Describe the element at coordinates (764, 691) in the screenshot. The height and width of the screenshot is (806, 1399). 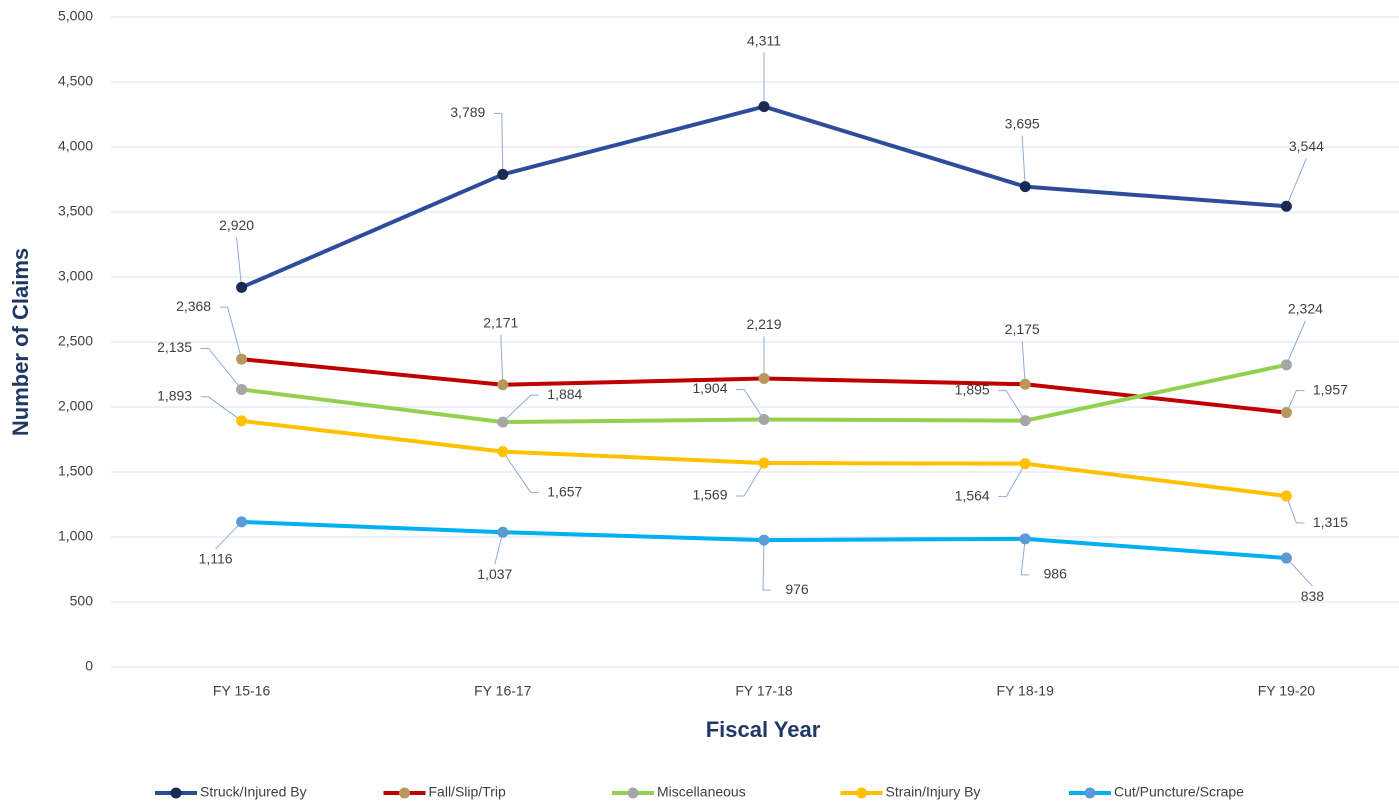
I see `x-tick-label: FY 17-18` at that location.